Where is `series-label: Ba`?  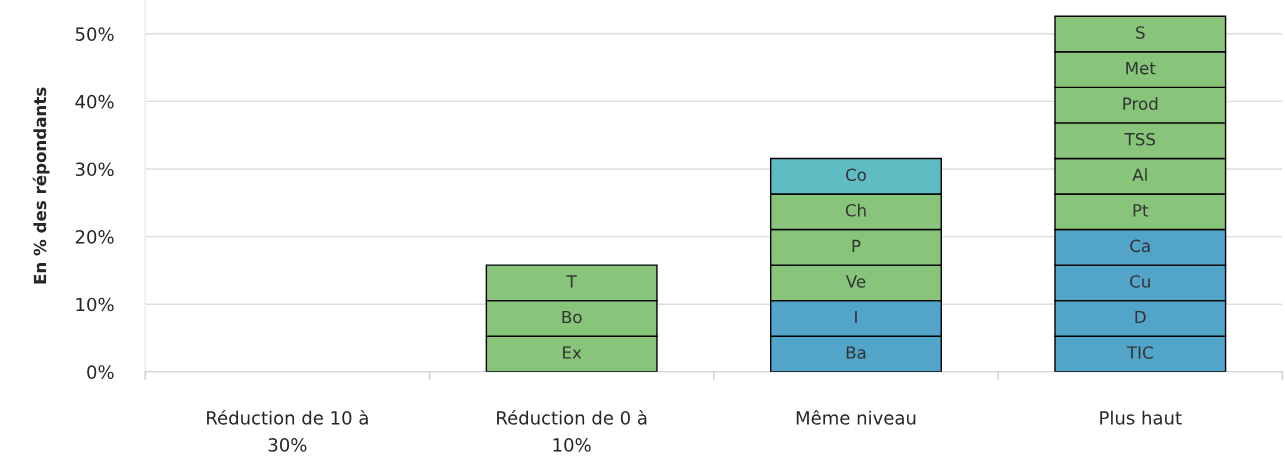
series-label: Ba is located at coordinates (856, 352).